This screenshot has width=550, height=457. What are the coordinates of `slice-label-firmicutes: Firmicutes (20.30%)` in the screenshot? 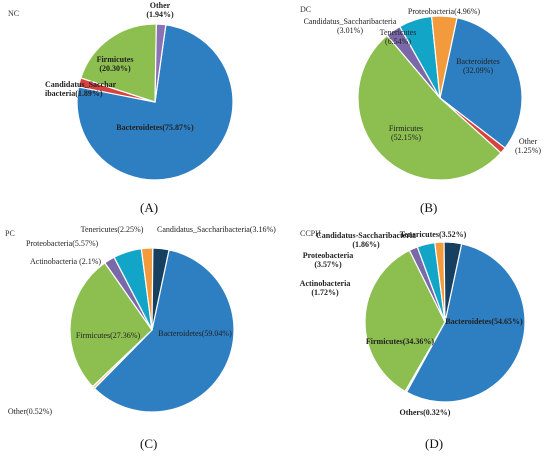 It's located at (115, 64).